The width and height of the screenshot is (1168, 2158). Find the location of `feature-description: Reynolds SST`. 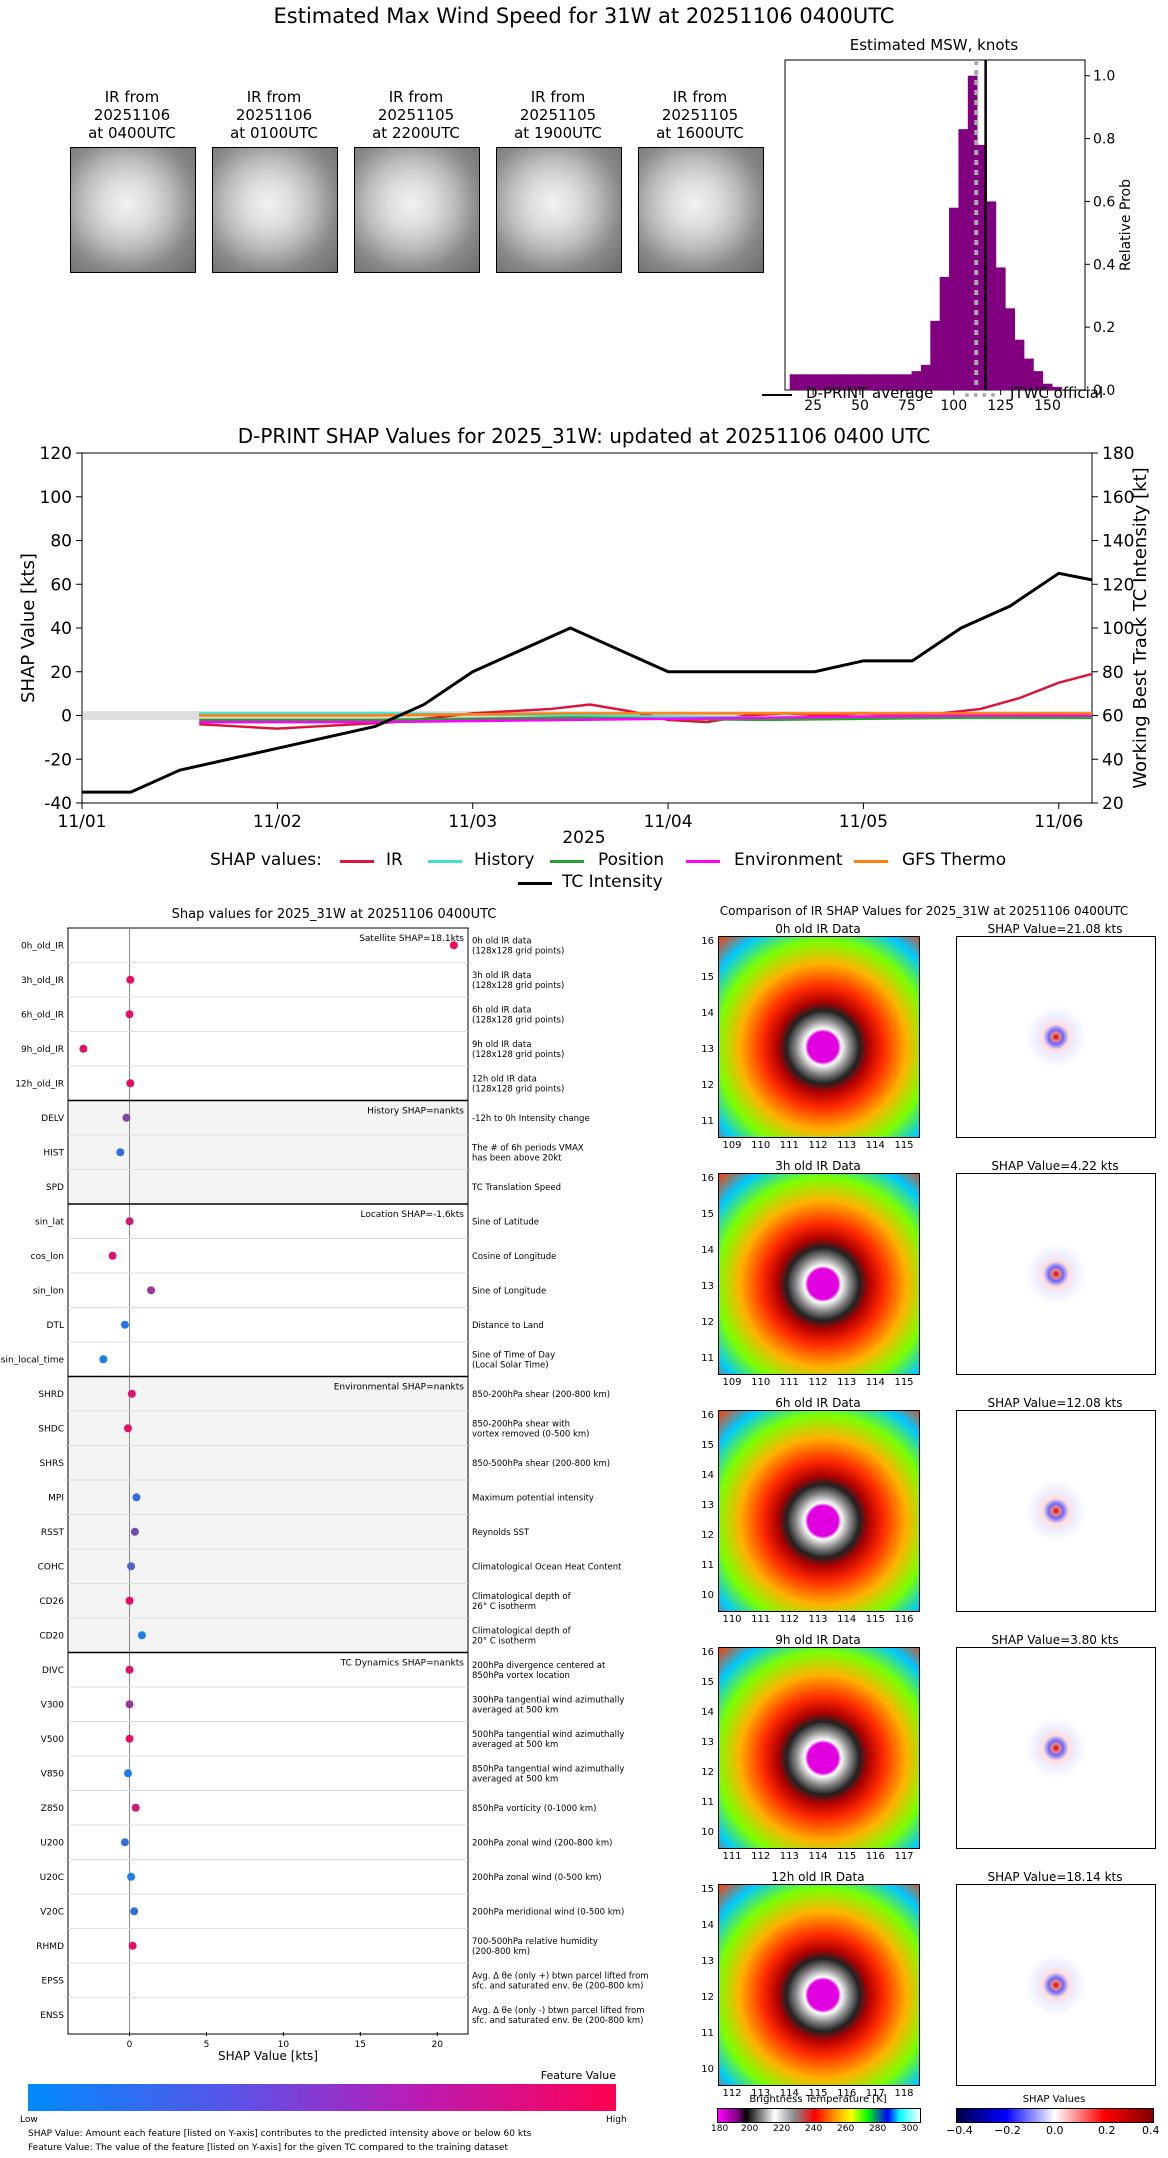

feature-description: Reynolds SST is located at coordinates (501, 1533).